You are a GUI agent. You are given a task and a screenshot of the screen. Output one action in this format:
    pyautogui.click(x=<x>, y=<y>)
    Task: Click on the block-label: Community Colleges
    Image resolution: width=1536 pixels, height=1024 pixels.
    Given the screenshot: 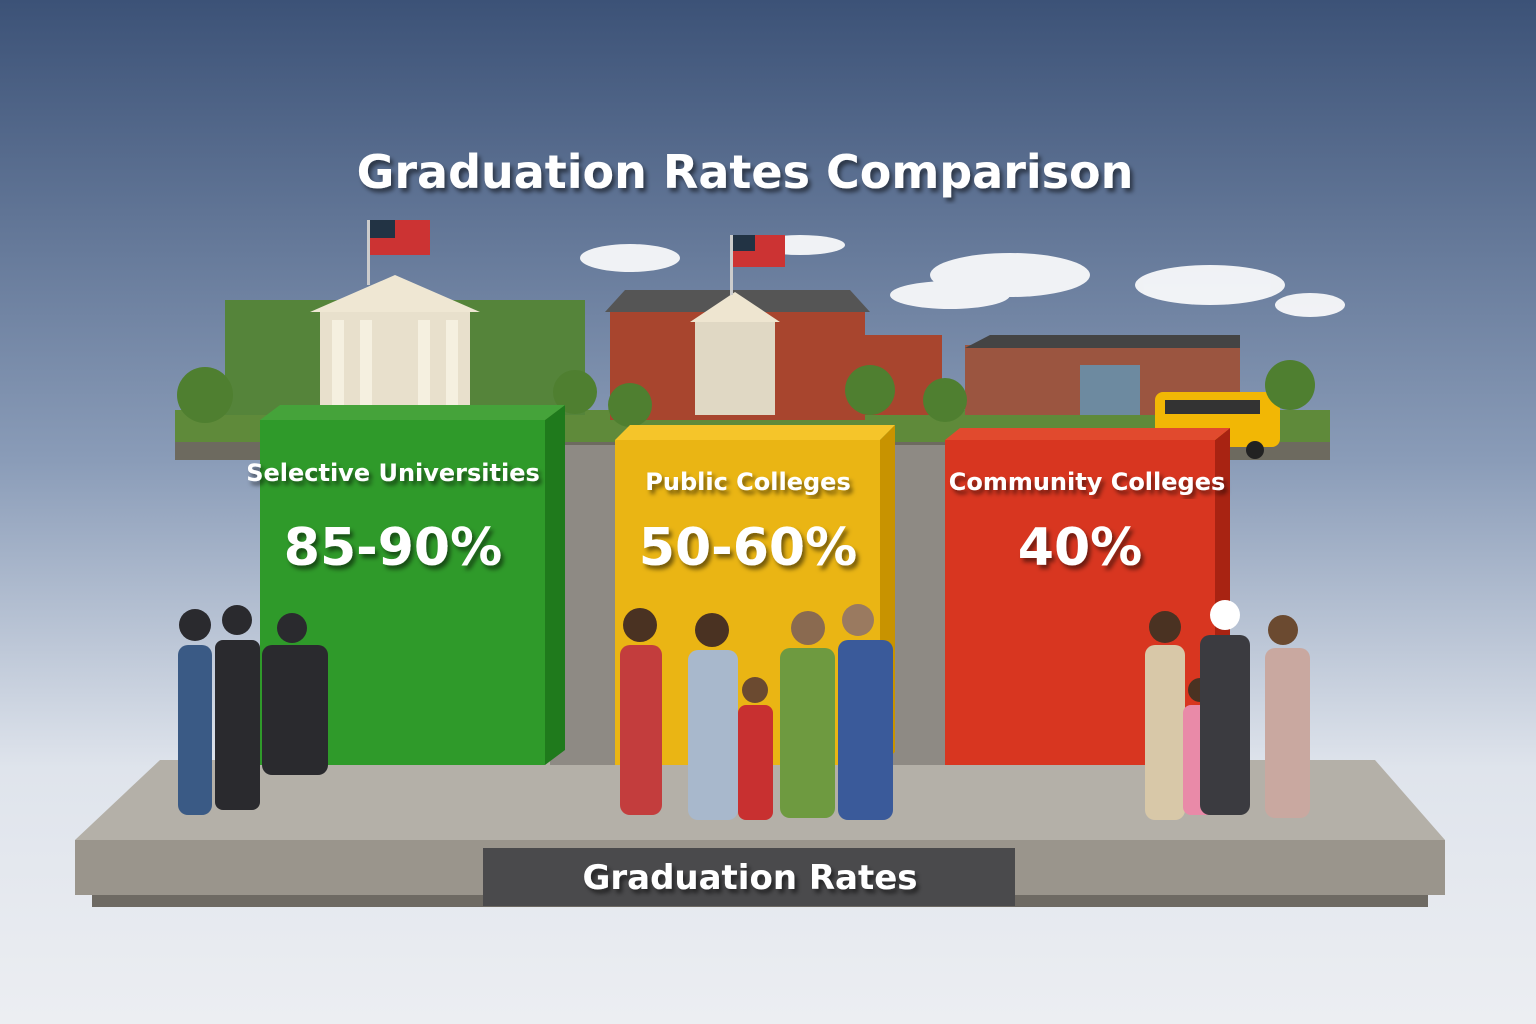 What is the action you would take?
    pyautogui.click(x=1087, y=482)
    